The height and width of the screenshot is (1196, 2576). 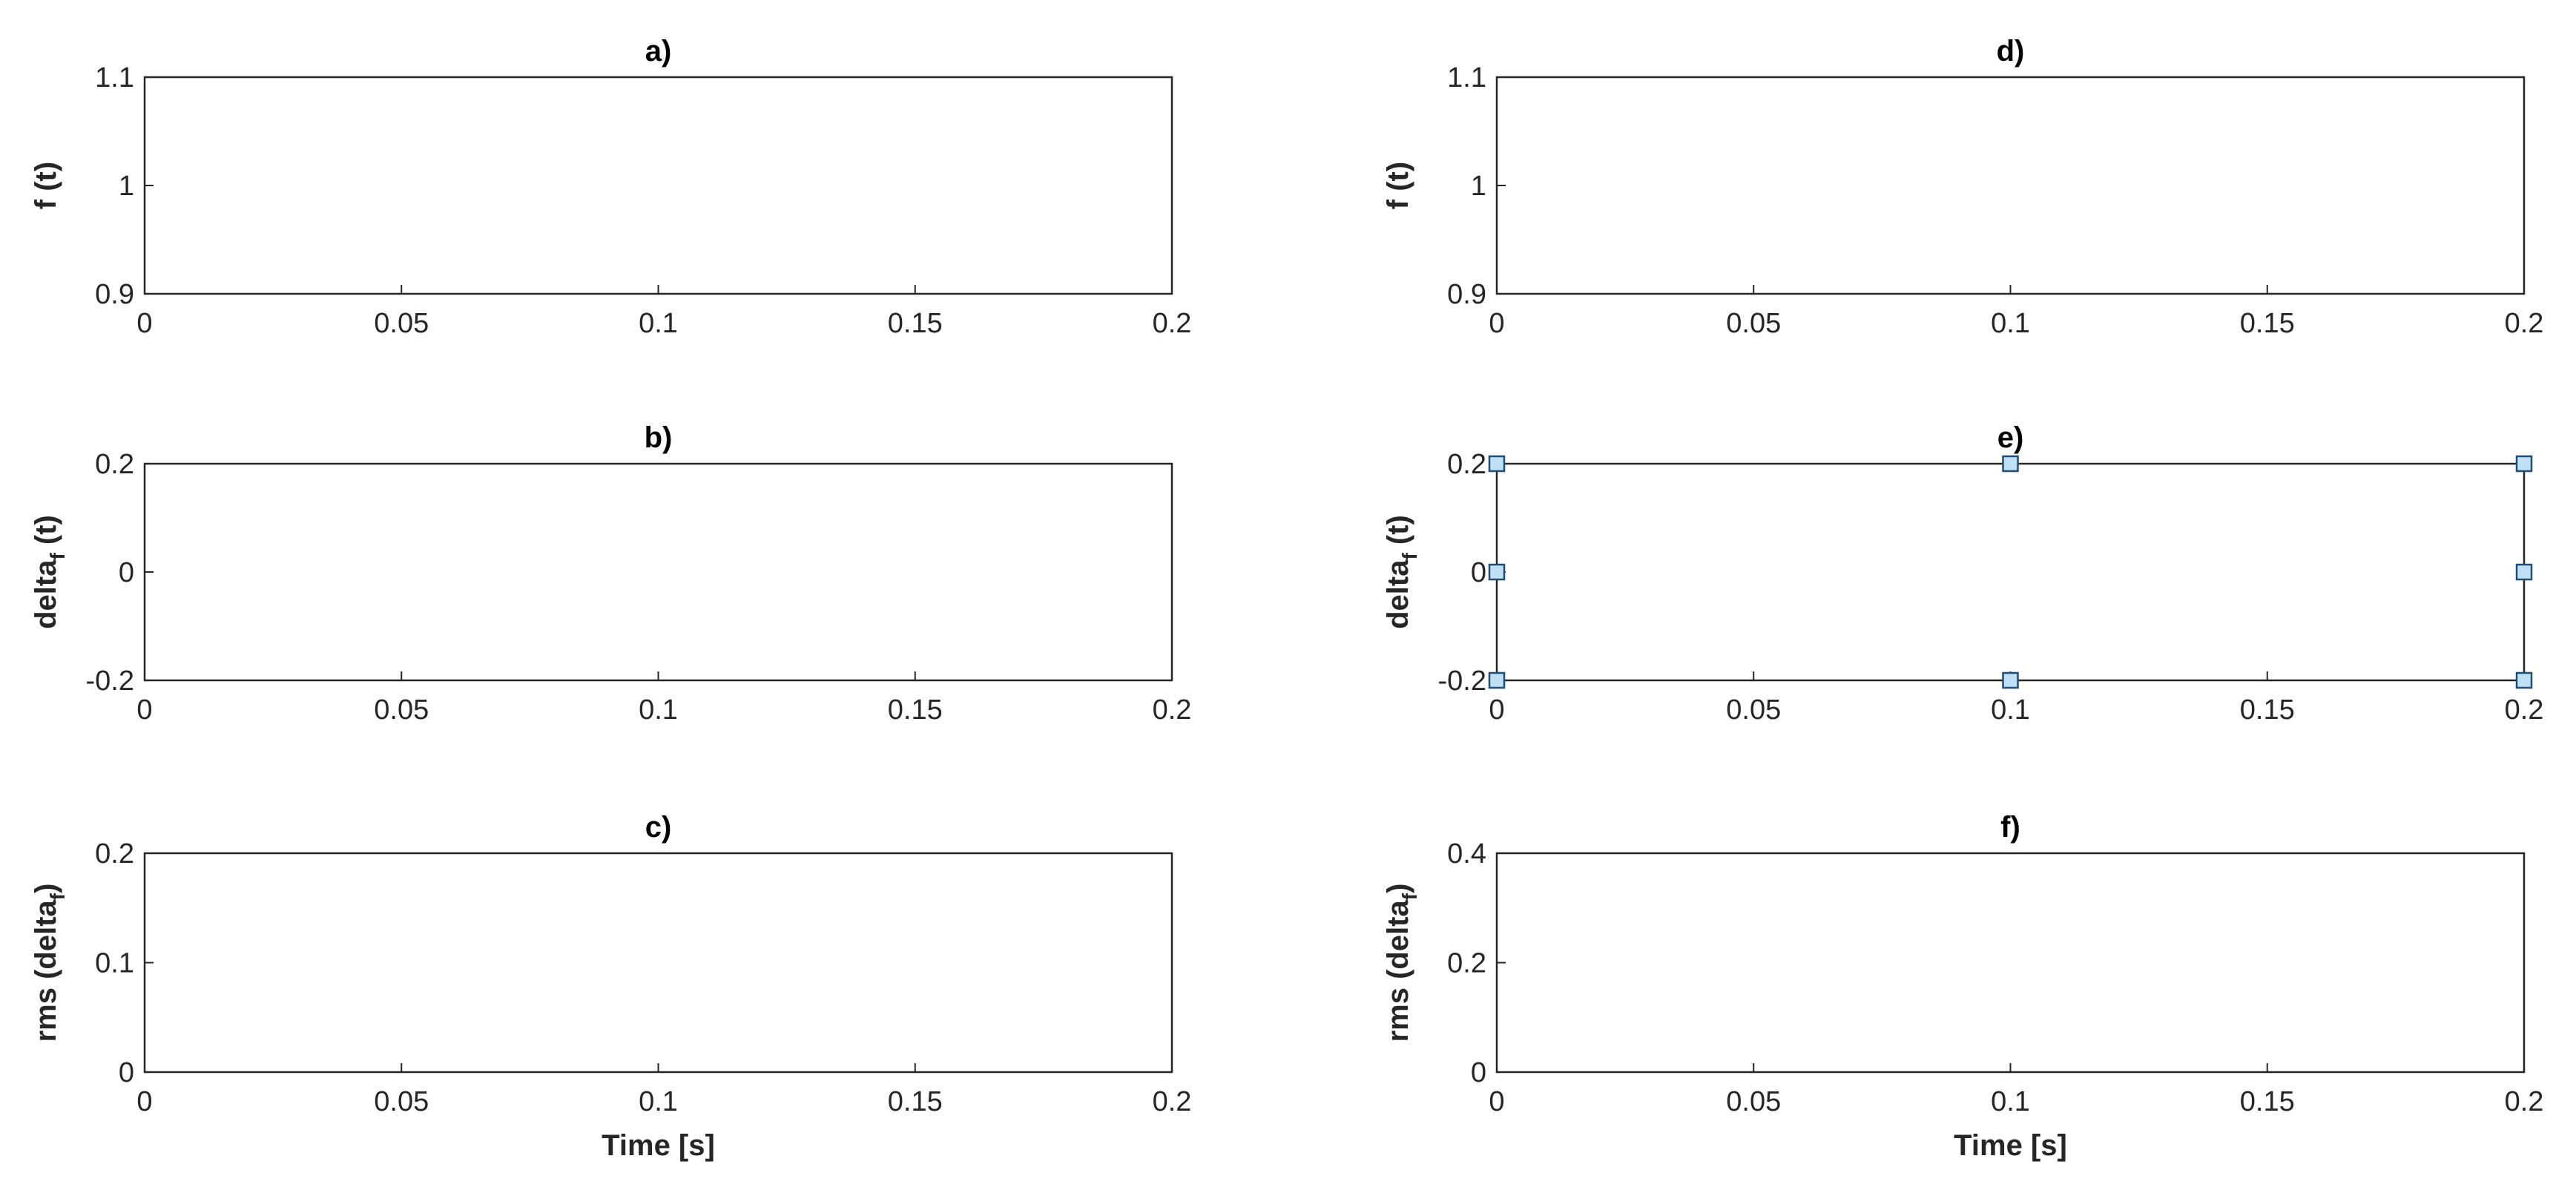 What do you see at coordinates (659, 52) in the screenshot?
I see `panel-title: a)` at bounding box center [659, 52].